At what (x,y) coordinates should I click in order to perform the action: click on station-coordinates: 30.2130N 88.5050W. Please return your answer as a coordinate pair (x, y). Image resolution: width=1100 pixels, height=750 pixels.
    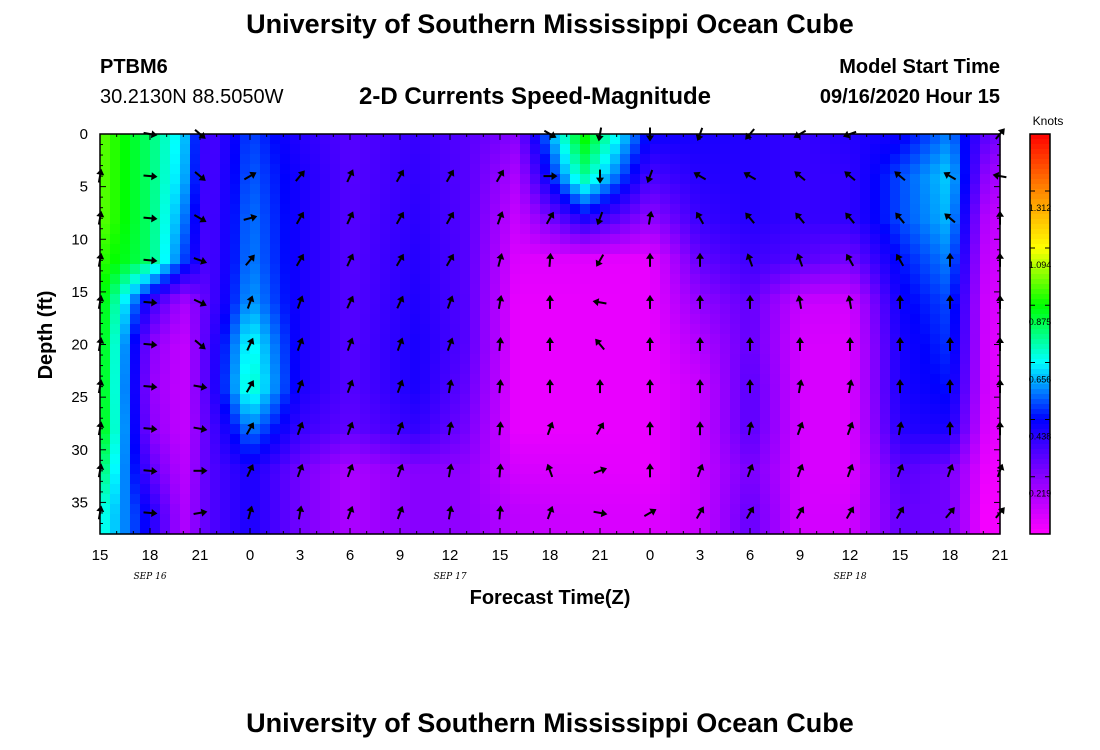
    Looking at the image, I should click on (192, 97).